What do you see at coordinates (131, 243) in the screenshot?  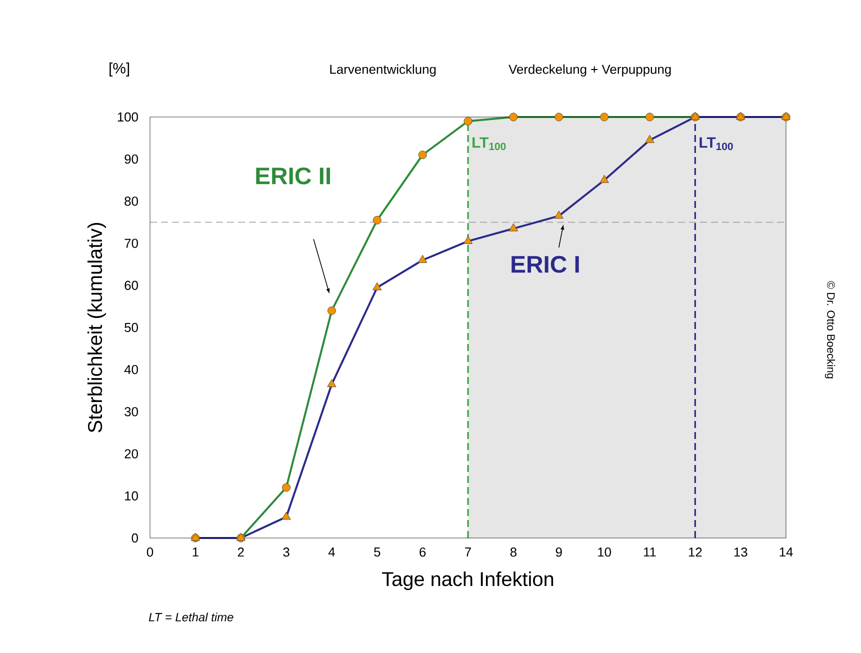 I see `y-tick-label: 70` at bounding box center [131, 243].